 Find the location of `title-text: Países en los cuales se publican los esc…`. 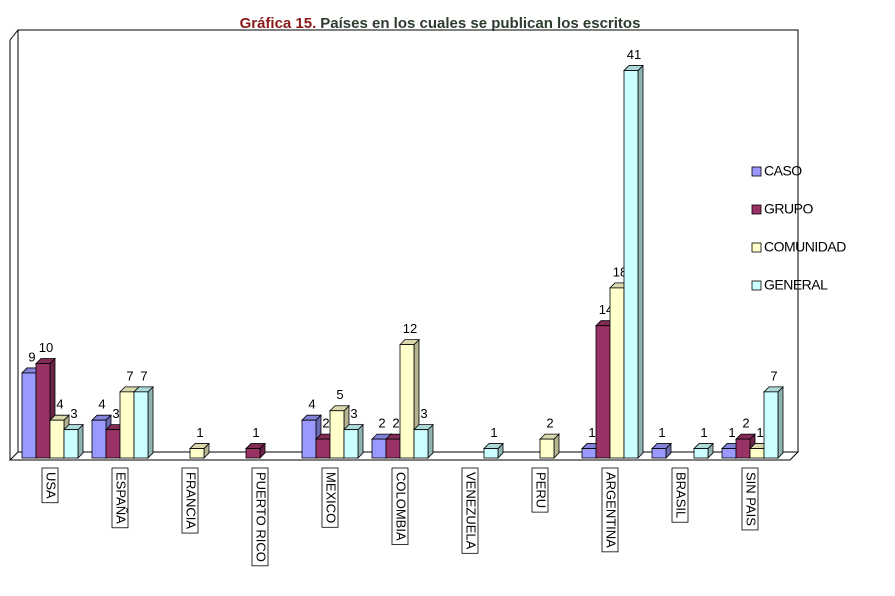

title-text: Países en los cuales se publican los esc… is located at coordinates (480, 23).